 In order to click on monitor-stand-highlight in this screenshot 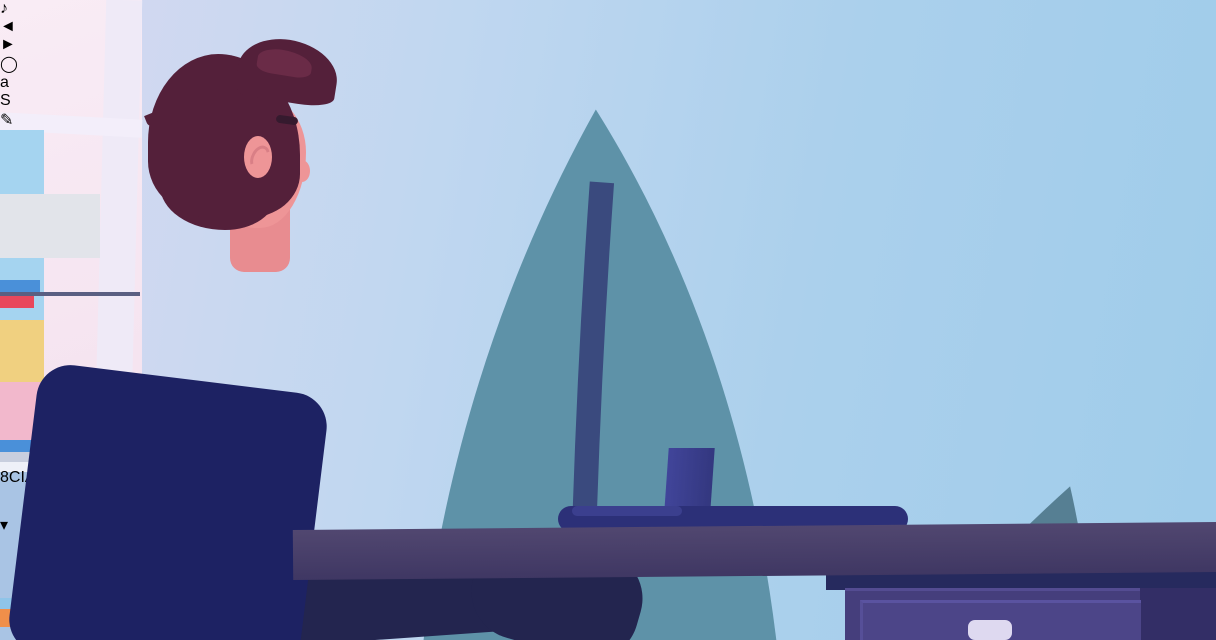, I will do `click(627, 511)`.